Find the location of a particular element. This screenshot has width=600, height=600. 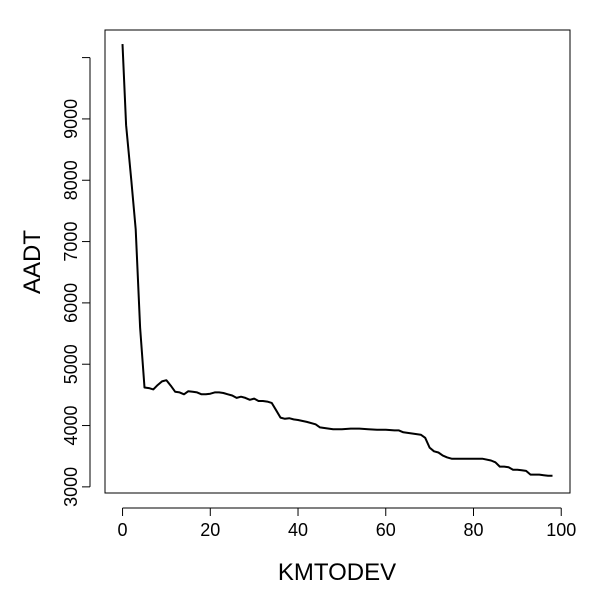

y-tick-label: 6000 is located at coordinates (71, 303).